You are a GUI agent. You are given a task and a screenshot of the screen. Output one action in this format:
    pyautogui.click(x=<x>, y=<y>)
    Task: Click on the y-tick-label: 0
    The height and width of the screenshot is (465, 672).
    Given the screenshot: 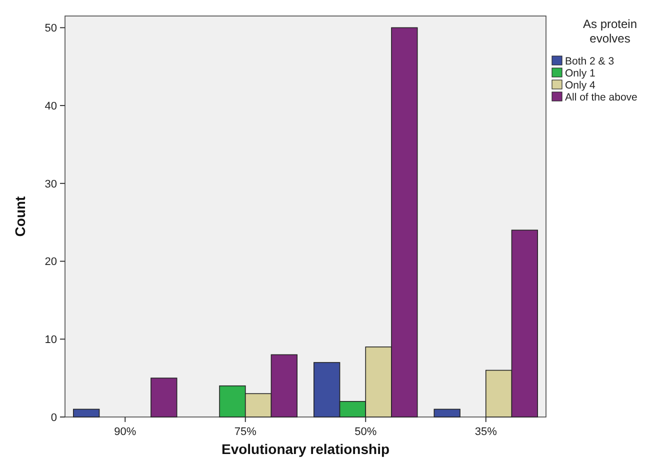 What is the action you would take?
    pyautogui.click(x=53, y=418)
    